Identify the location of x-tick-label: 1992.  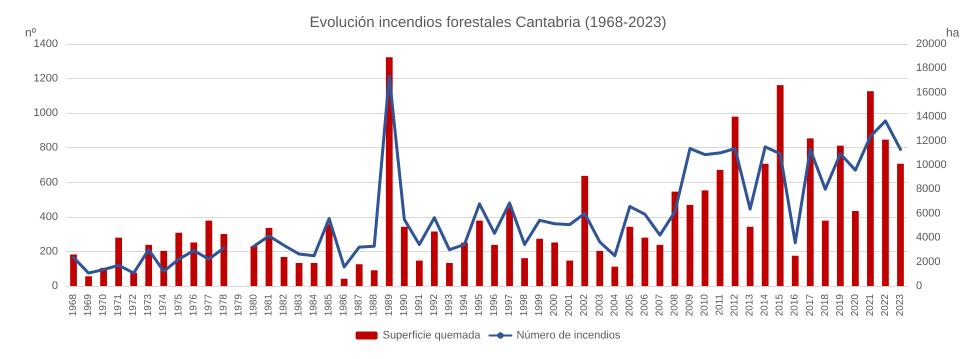
(434, 305).